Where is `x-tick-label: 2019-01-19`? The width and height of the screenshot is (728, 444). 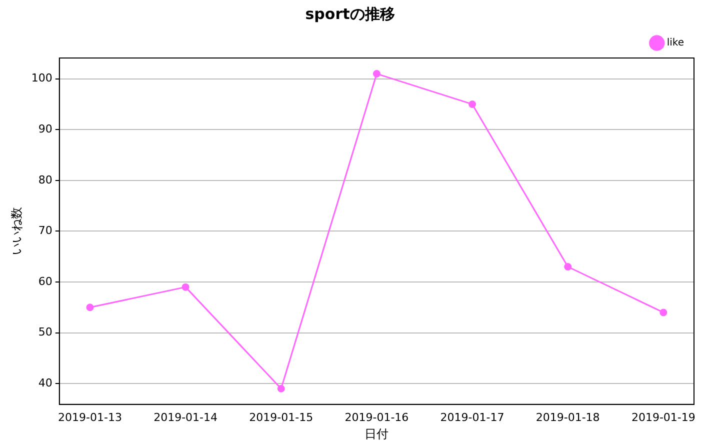
x-tick-label: 2019-01-19 is located at coordinates (663, 417).